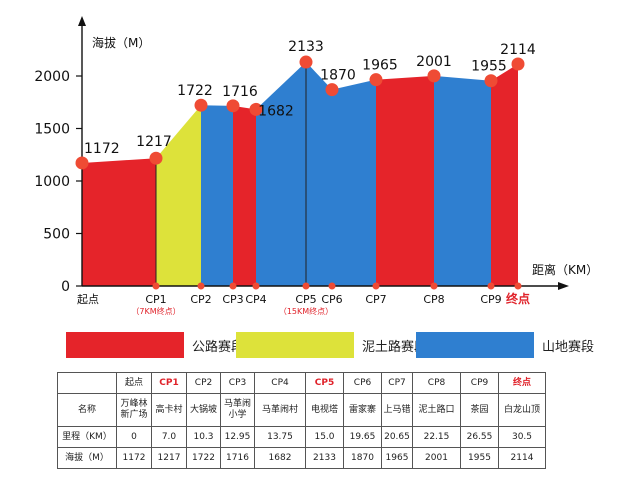 The height and width of the screenshot is (489, 624). I want to click on table-row: 起点 CP1 CP2 CP3 CP4 CP5 CP6 CP7 CP8 CP9 终点, so click(301, 383).